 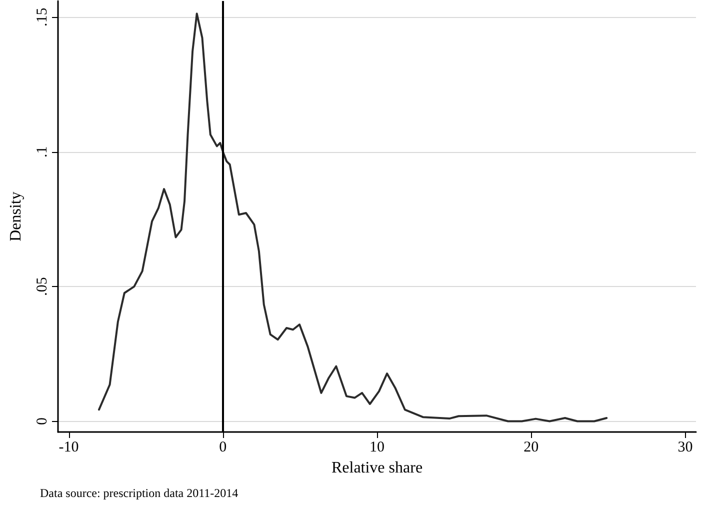 What do you see at coordinates (685, 448) in the screenshot?
I see `x-tick-label: 30` at bounding box center [685, 448].